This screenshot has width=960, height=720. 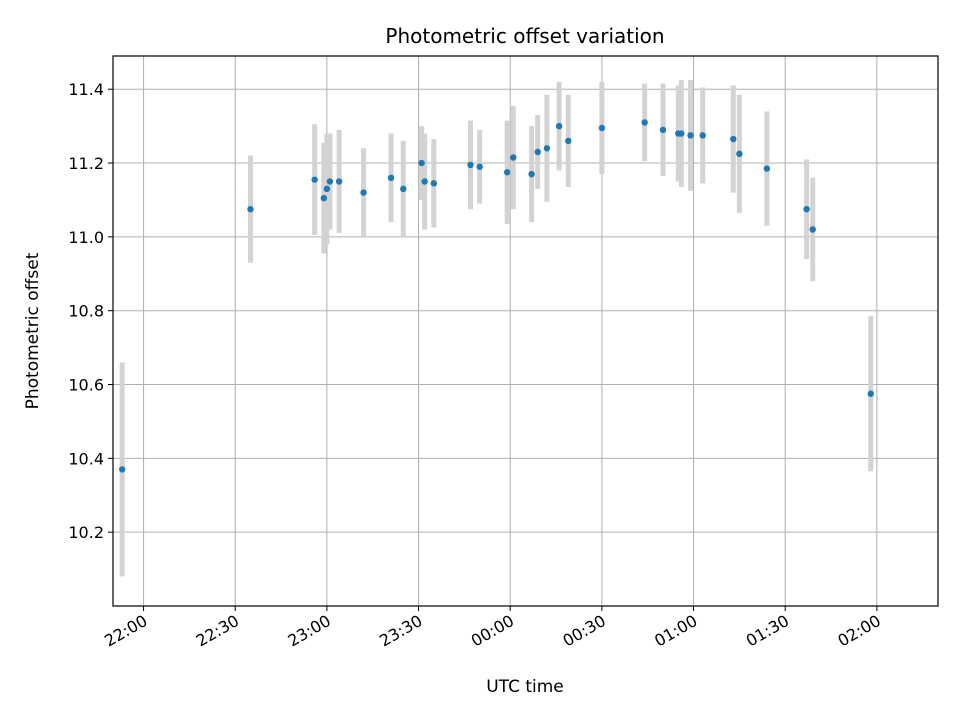 What do you see at coordinates (86, 458) in the screenshot?
I see `y-tick-label: 10.4` at bounding box center [86, 458].